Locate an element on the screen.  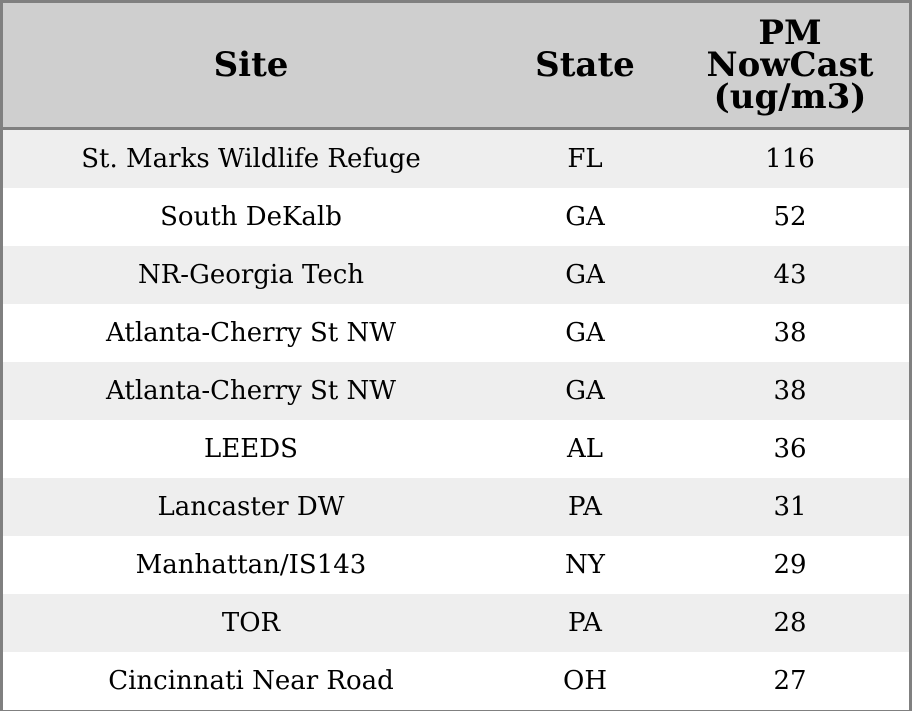
cell-site: TOR is located at coordinates (251, 623).